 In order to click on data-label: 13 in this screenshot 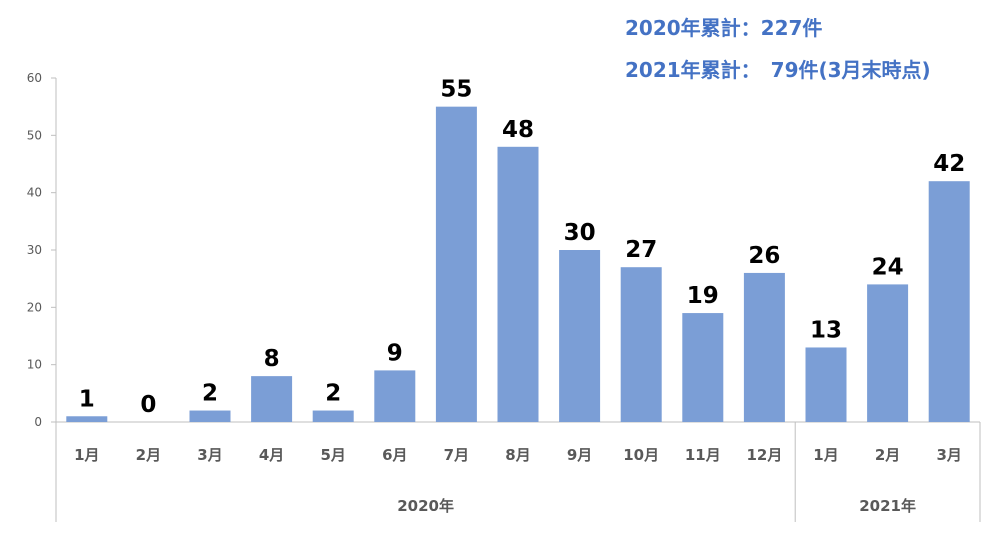, I will do `click(826, 330)`.